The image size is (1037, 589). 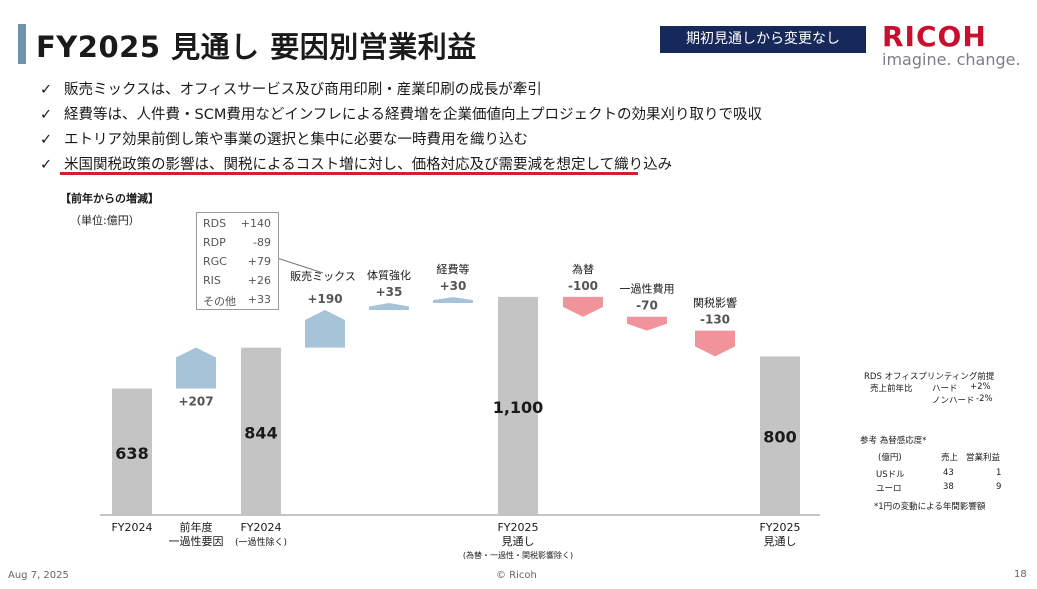 What do you see at coordinates (215, 223) in the screenshot?
I see `mix-name: RDS` at bounding box center [215, 223].